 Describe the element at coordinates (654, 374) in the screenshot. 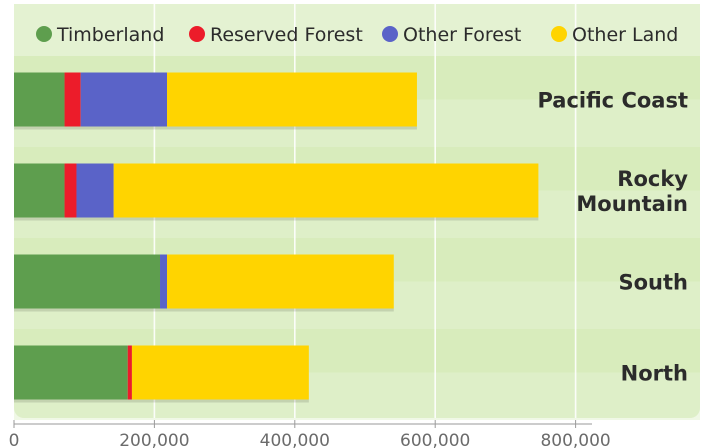

I see `category-label: North` at that location.